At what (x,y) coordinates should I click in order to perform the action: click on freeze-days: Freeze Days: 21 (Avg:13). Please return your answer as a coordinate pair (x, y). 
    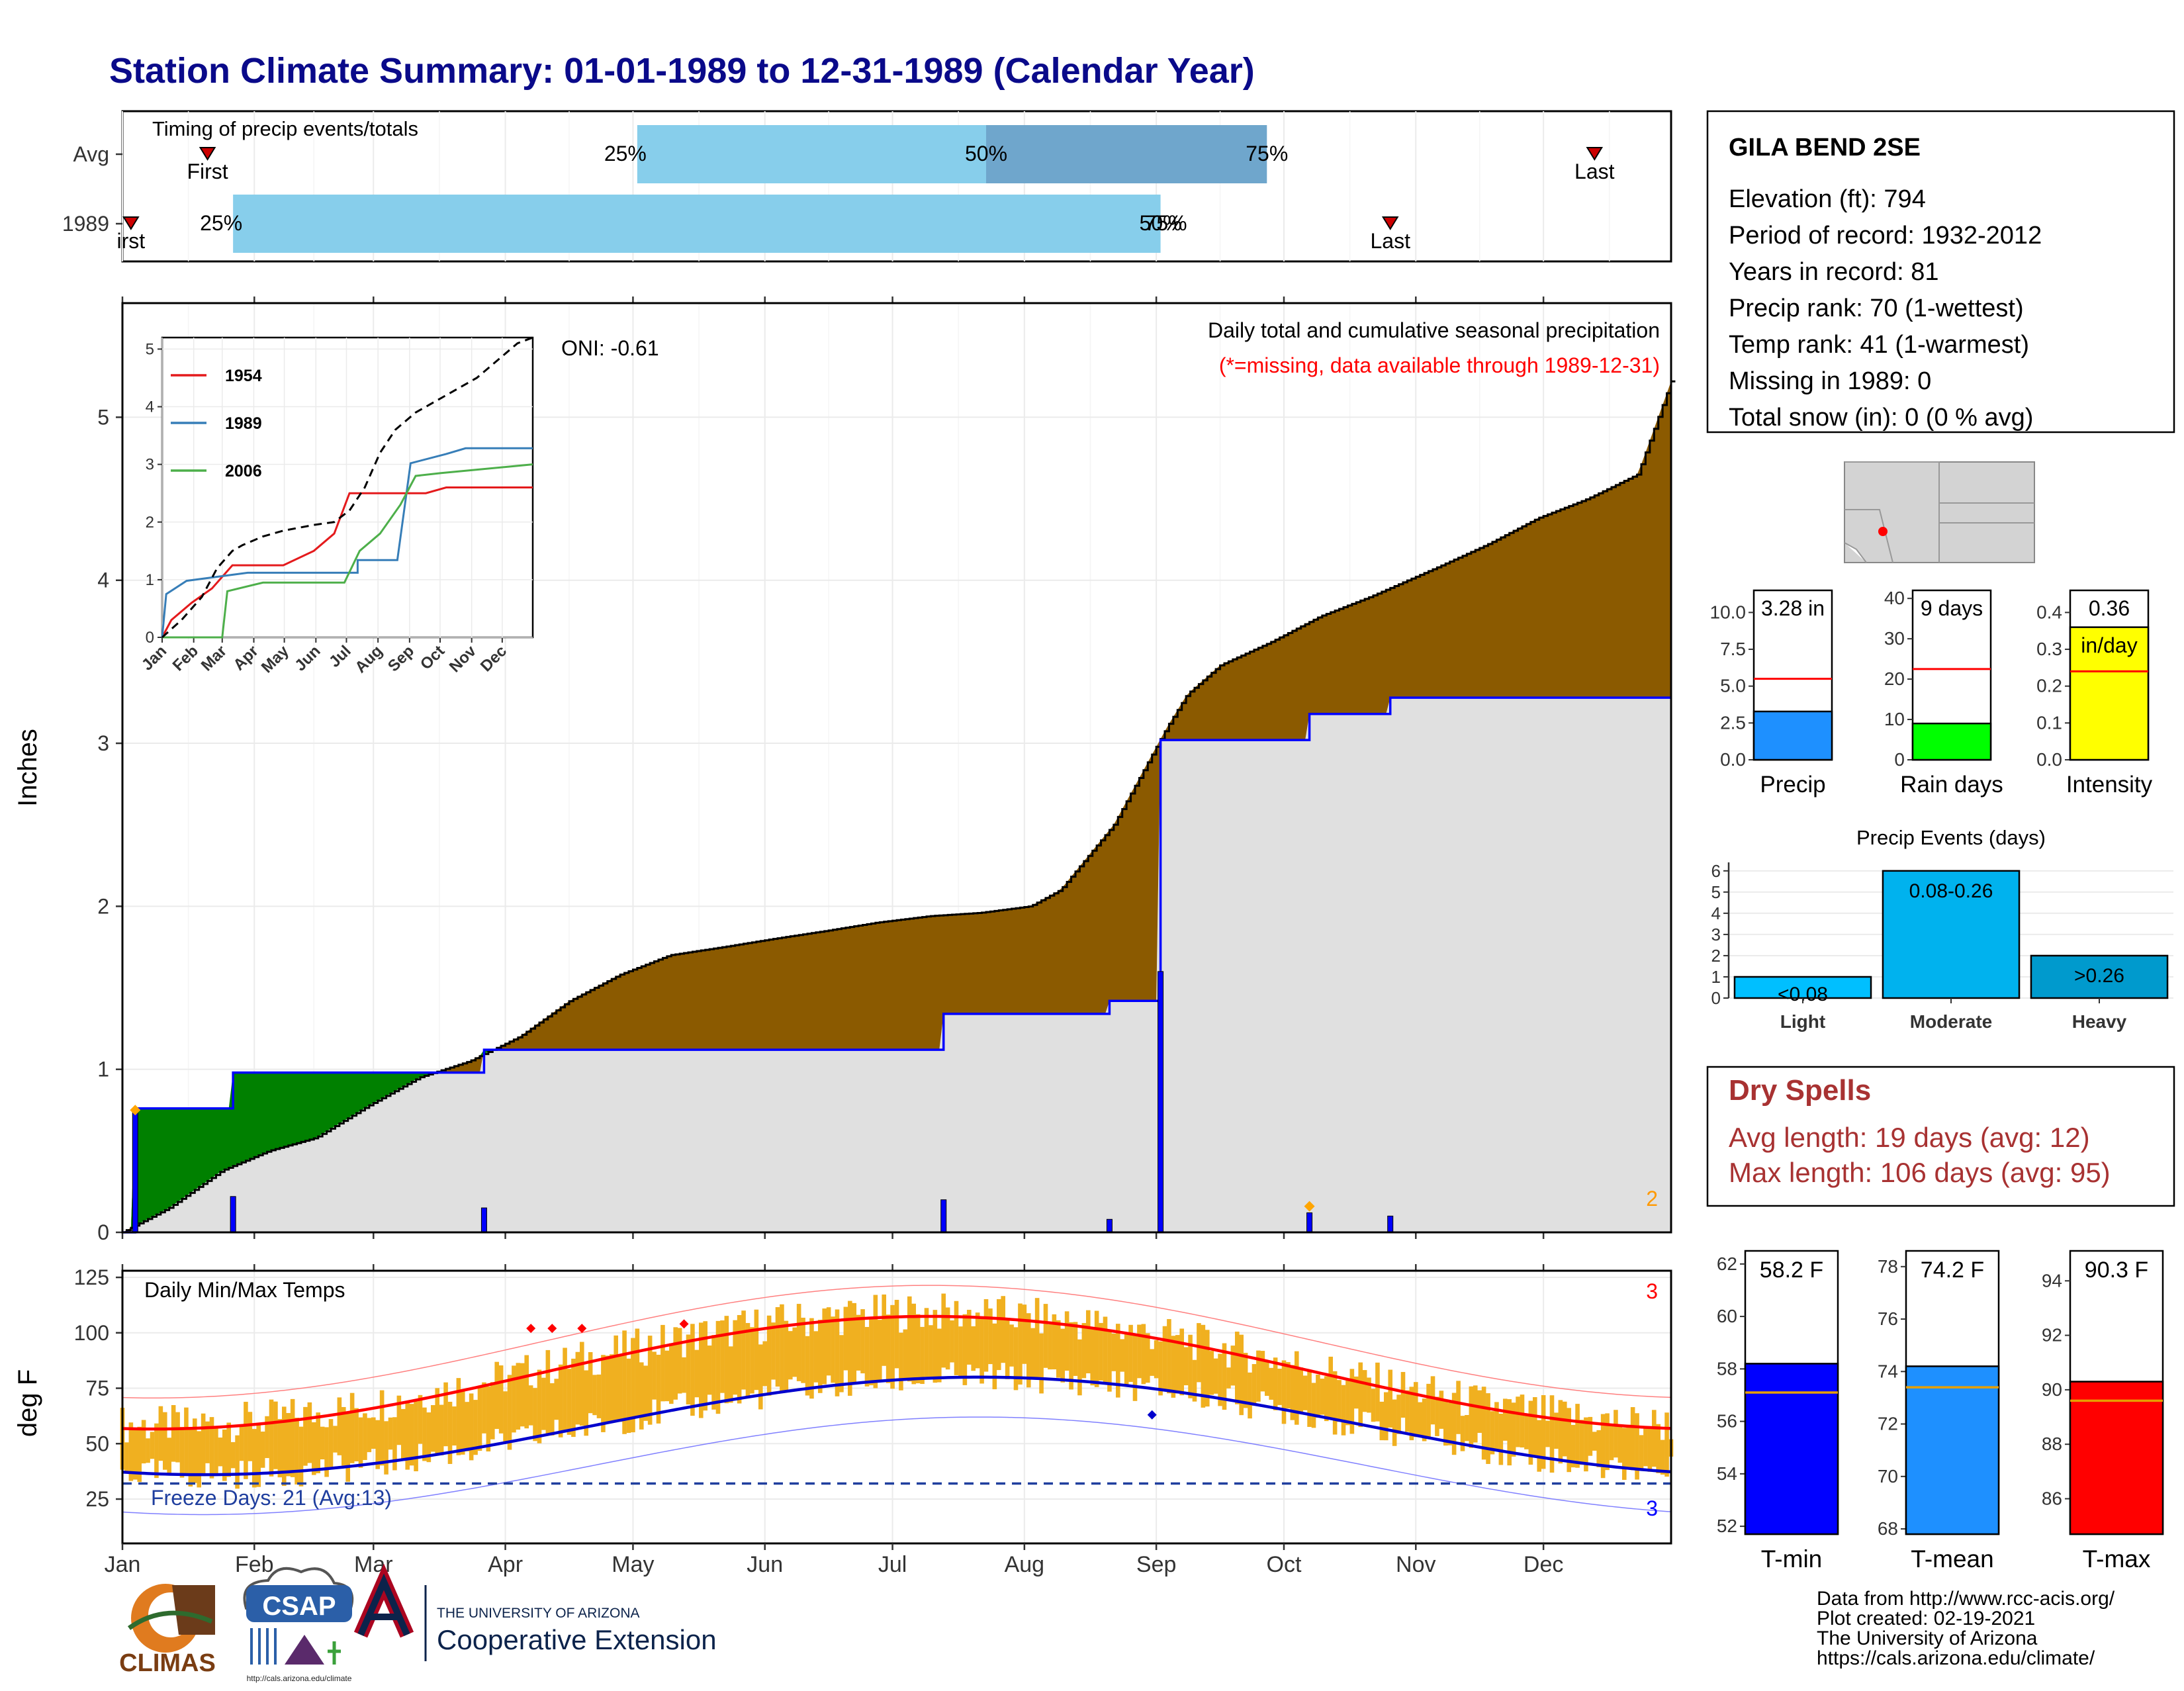
    Looking at the image, I should click on (271, 1498).